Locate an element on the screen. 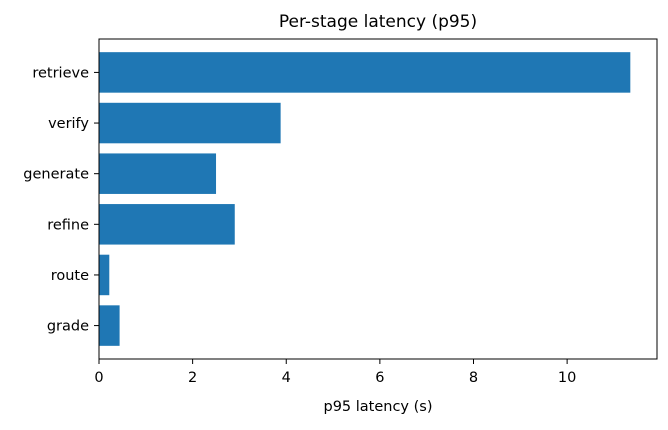 The height and width of the screenshot is (430, 668). x-axis-ticks: 0 2 4 6 8 10 is located at coordinates (335, 372).